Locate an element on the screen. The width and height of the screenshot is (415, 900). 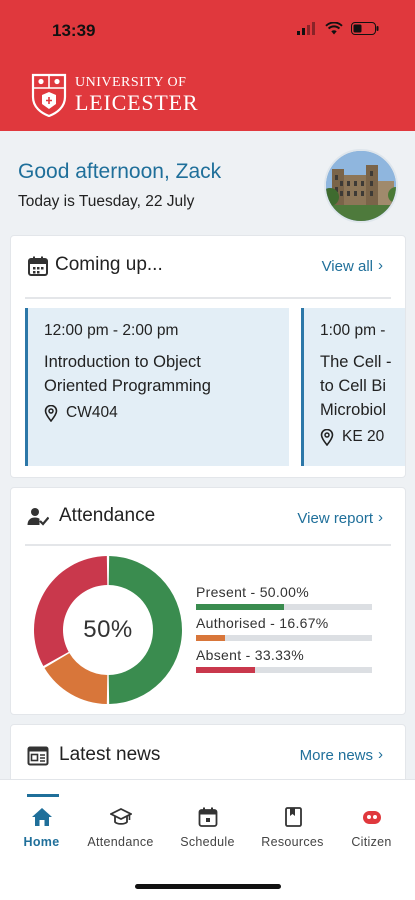
university-logo: UNIVERSITY OF LEICESTER is located at coordinates (114, 95).